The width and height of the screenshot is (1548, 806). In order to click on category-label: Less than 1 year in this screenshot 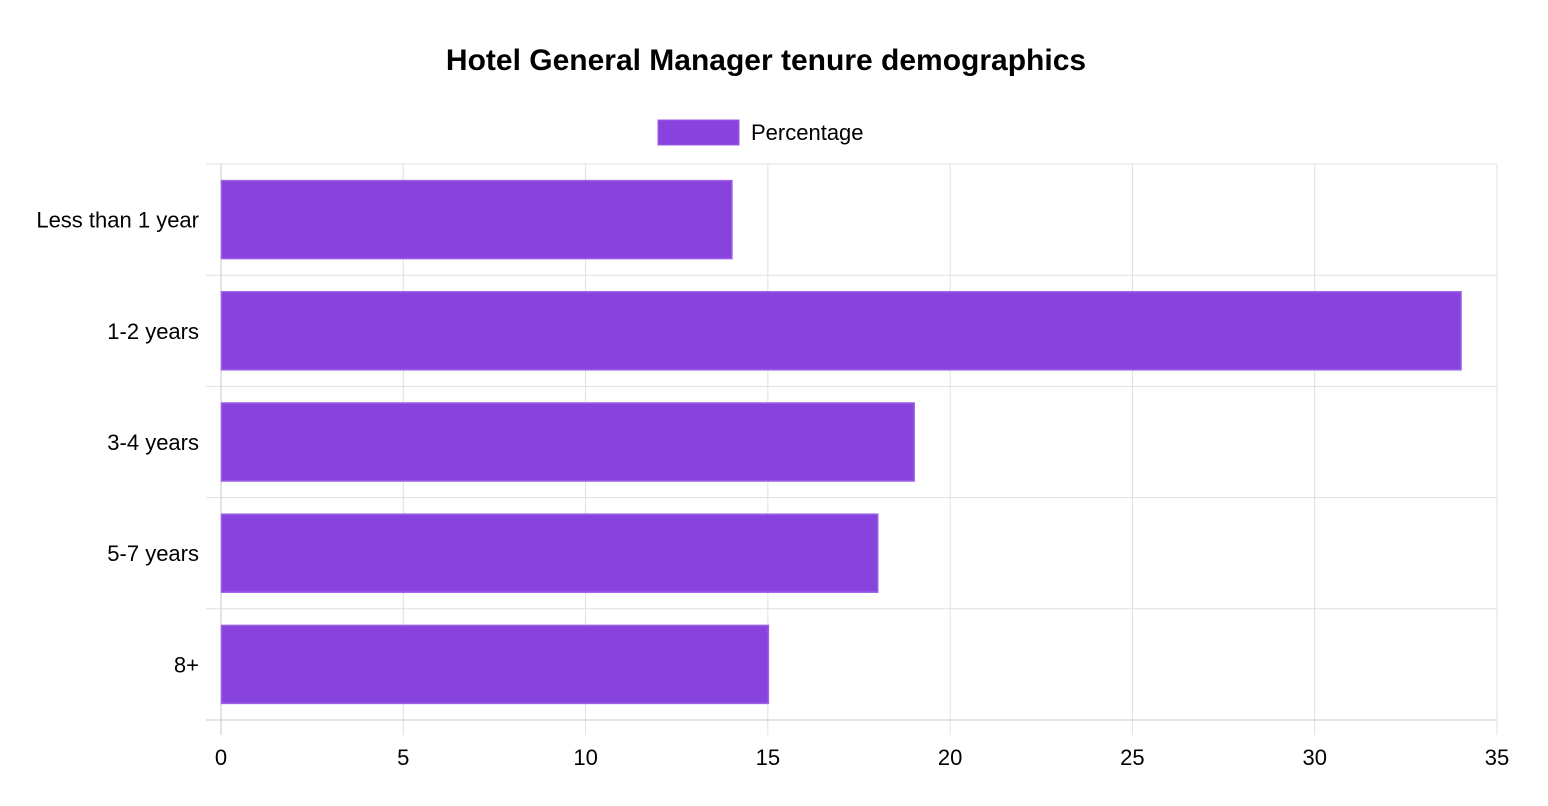, I will do `click(117, 220)`.